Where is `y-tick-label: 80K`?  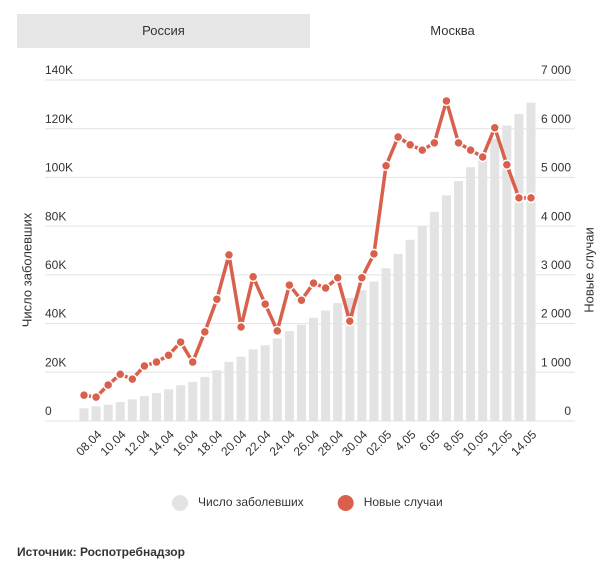
y-tick-label: 80K is located at coordinates (55, 216).